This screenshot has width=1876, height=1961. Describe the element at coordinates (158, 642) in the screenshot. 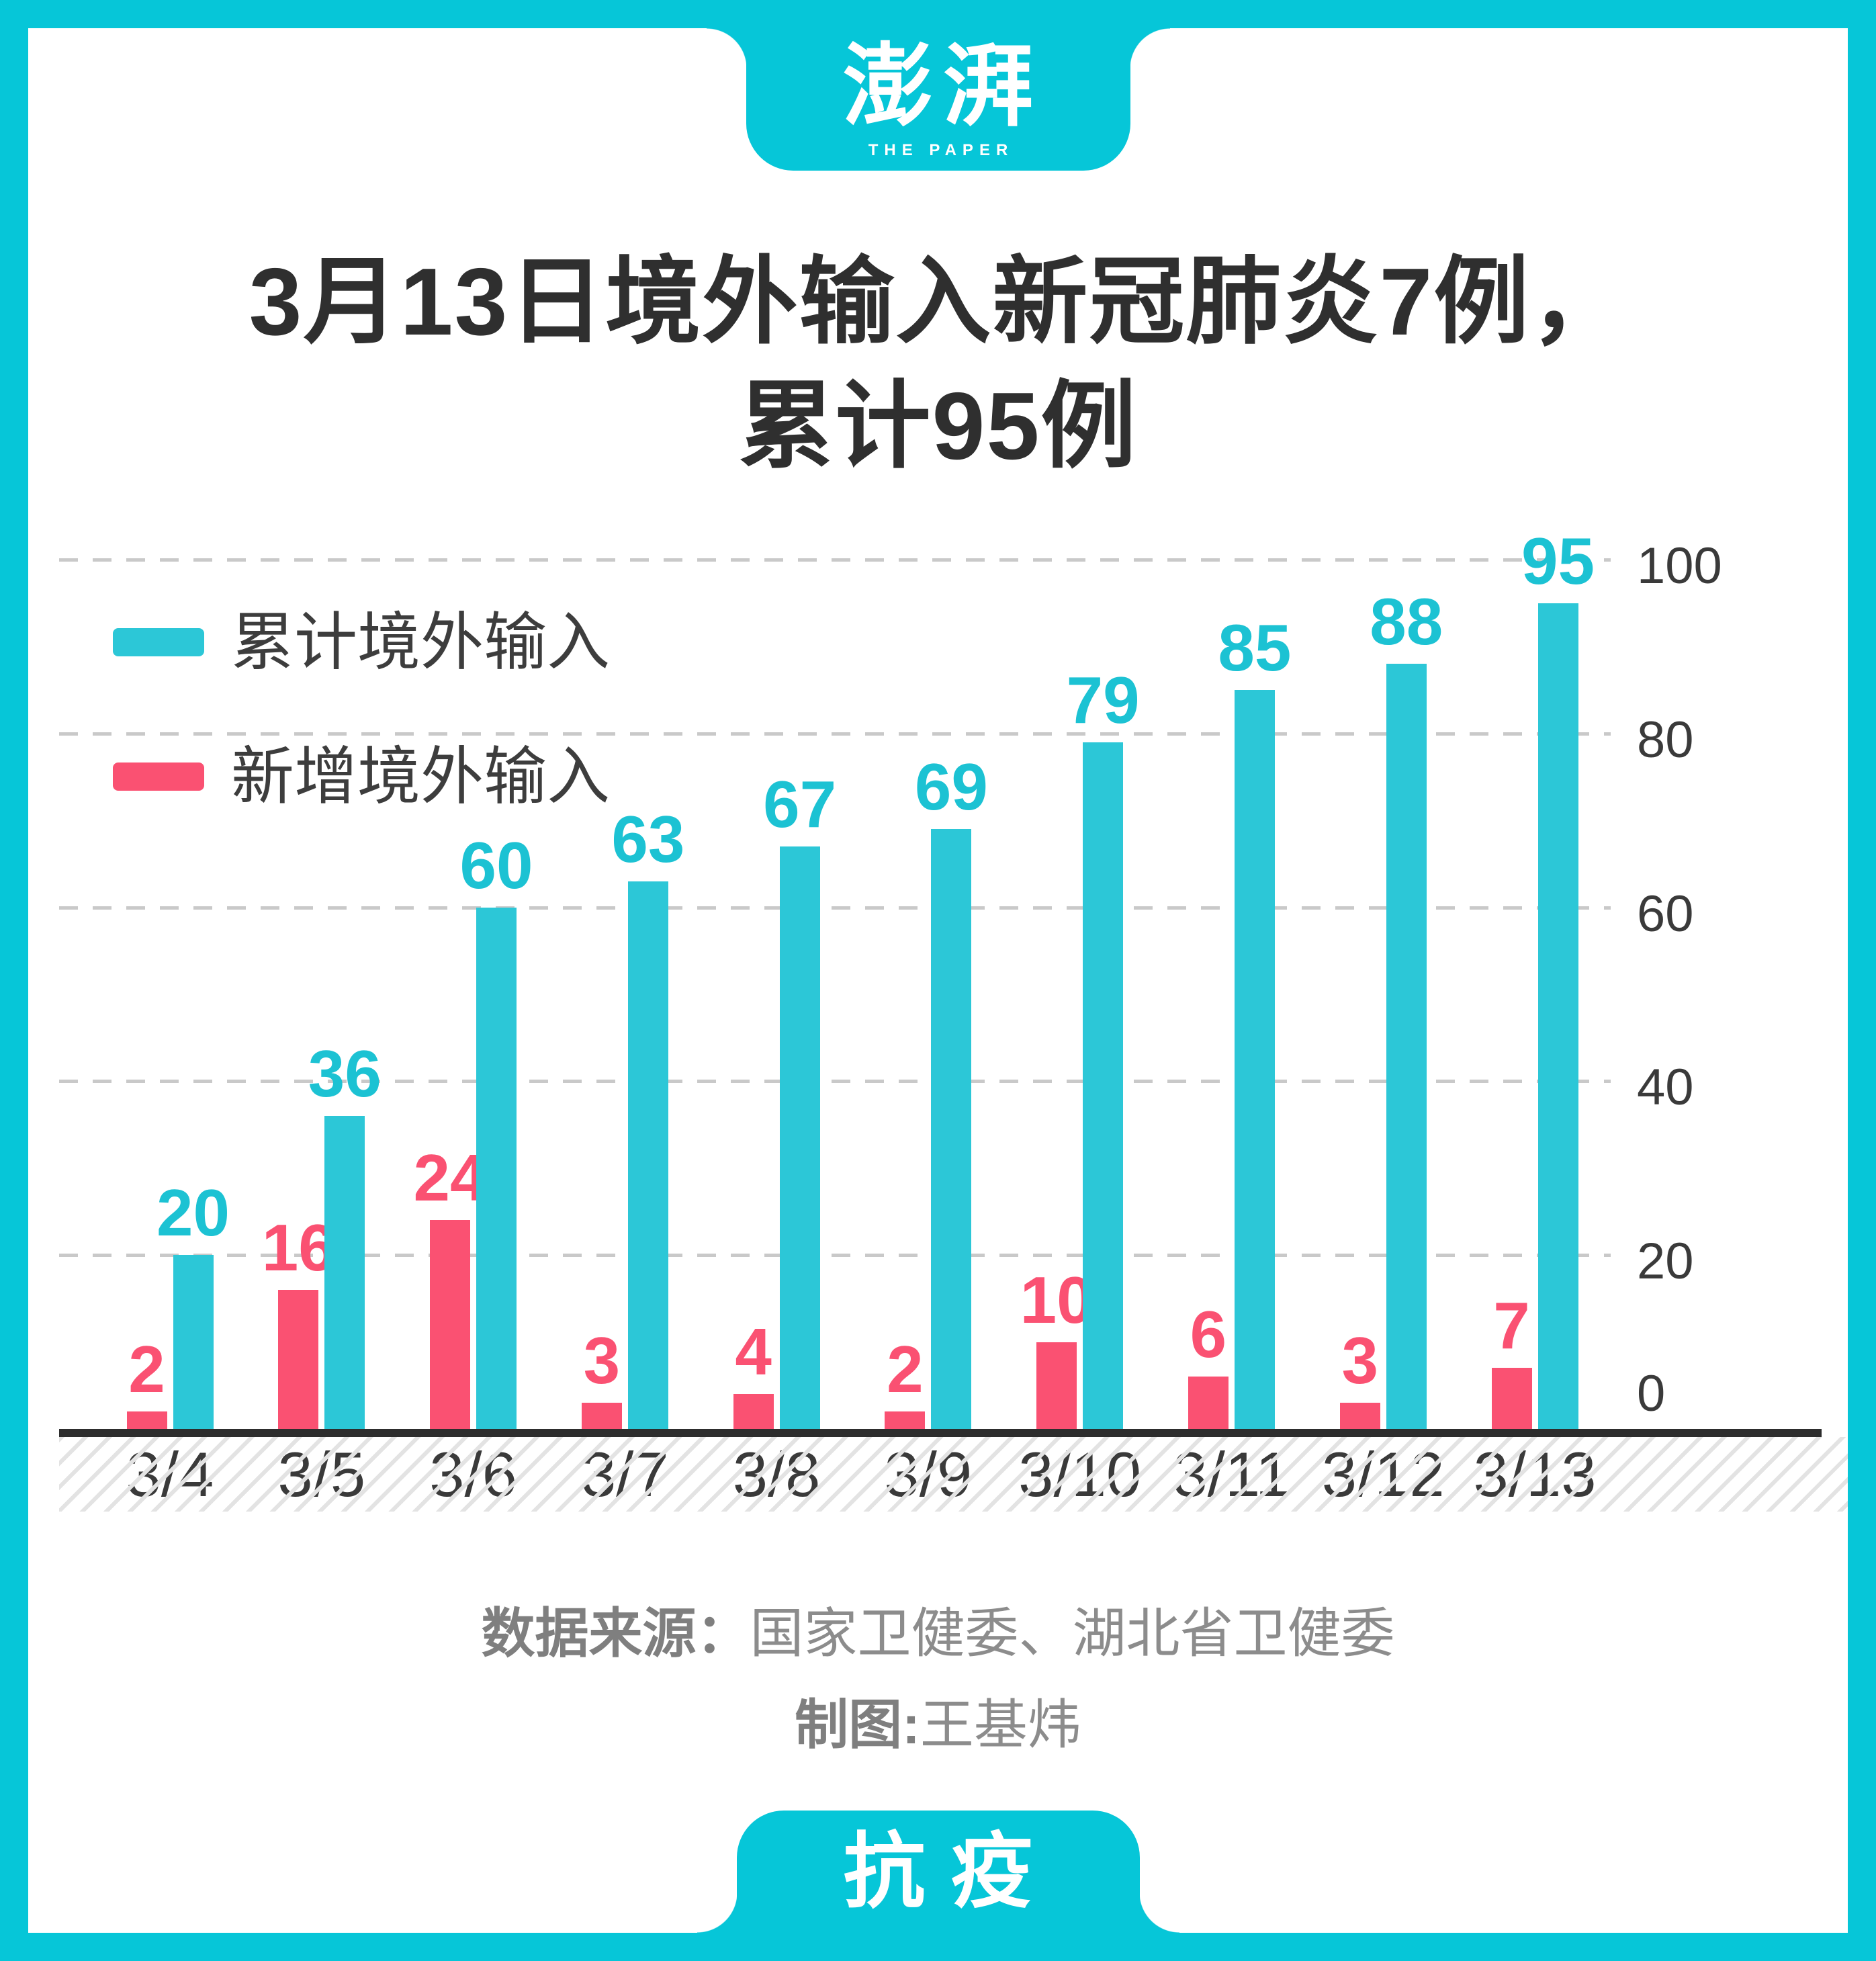

I see `legend-swatch-cumulative` at that location.